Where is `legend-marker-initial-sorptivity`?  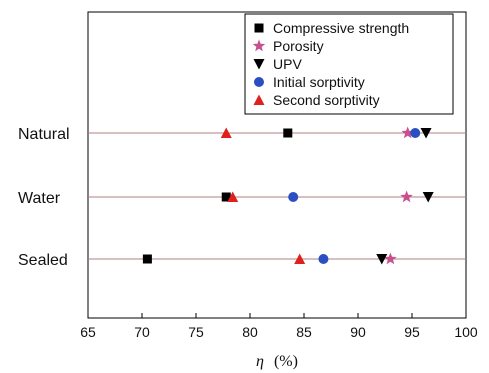
legend-marker-initial-sorptivity is located at coordinates (259, 82).